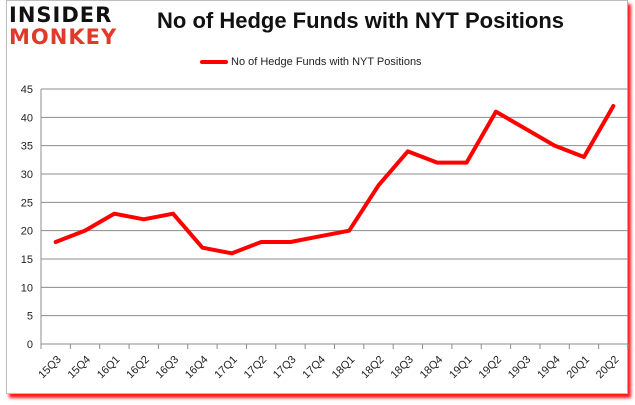 The image size is (635, 405). Describe the element at coordinates (50, 368) in the screenshot. I see `x-tick-label: 15Q3` at that location.